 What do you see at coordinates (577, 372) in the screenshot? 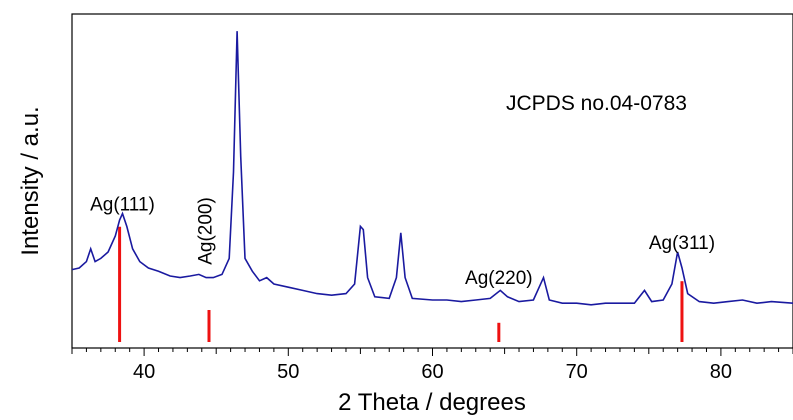
I see `x-tick-label: 70` at bounding box center [577, 372].